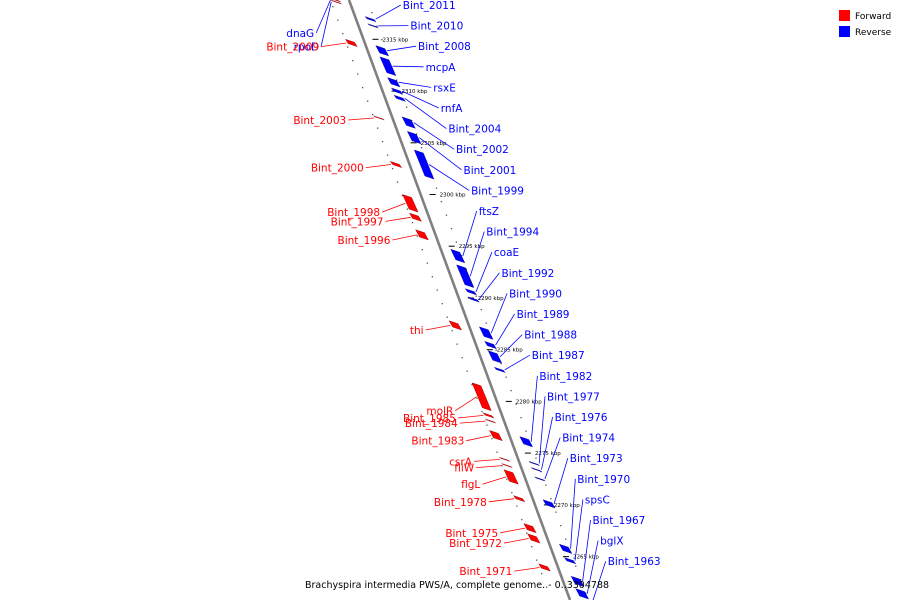  What do you see at coordinates (490, 421) in the screenshot?
I see `gene-bint-1984` at bounding box center [490, 421].